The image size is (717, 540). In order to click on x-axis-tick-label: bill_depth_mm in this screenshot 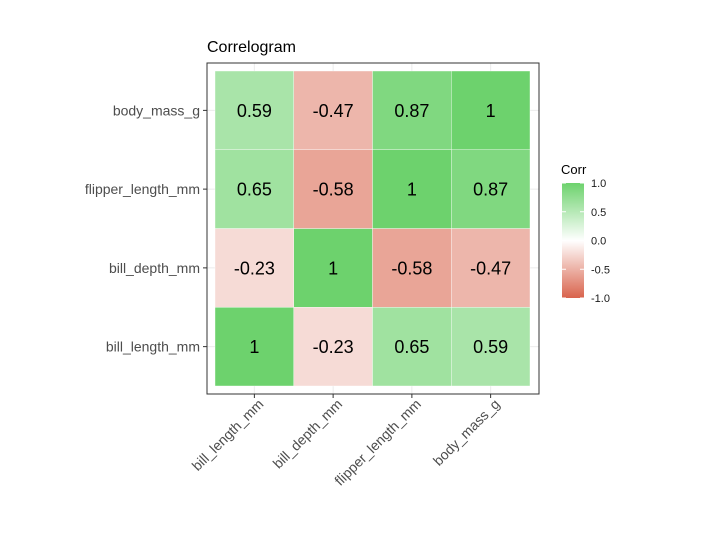, I will do `click(308, 434)`.